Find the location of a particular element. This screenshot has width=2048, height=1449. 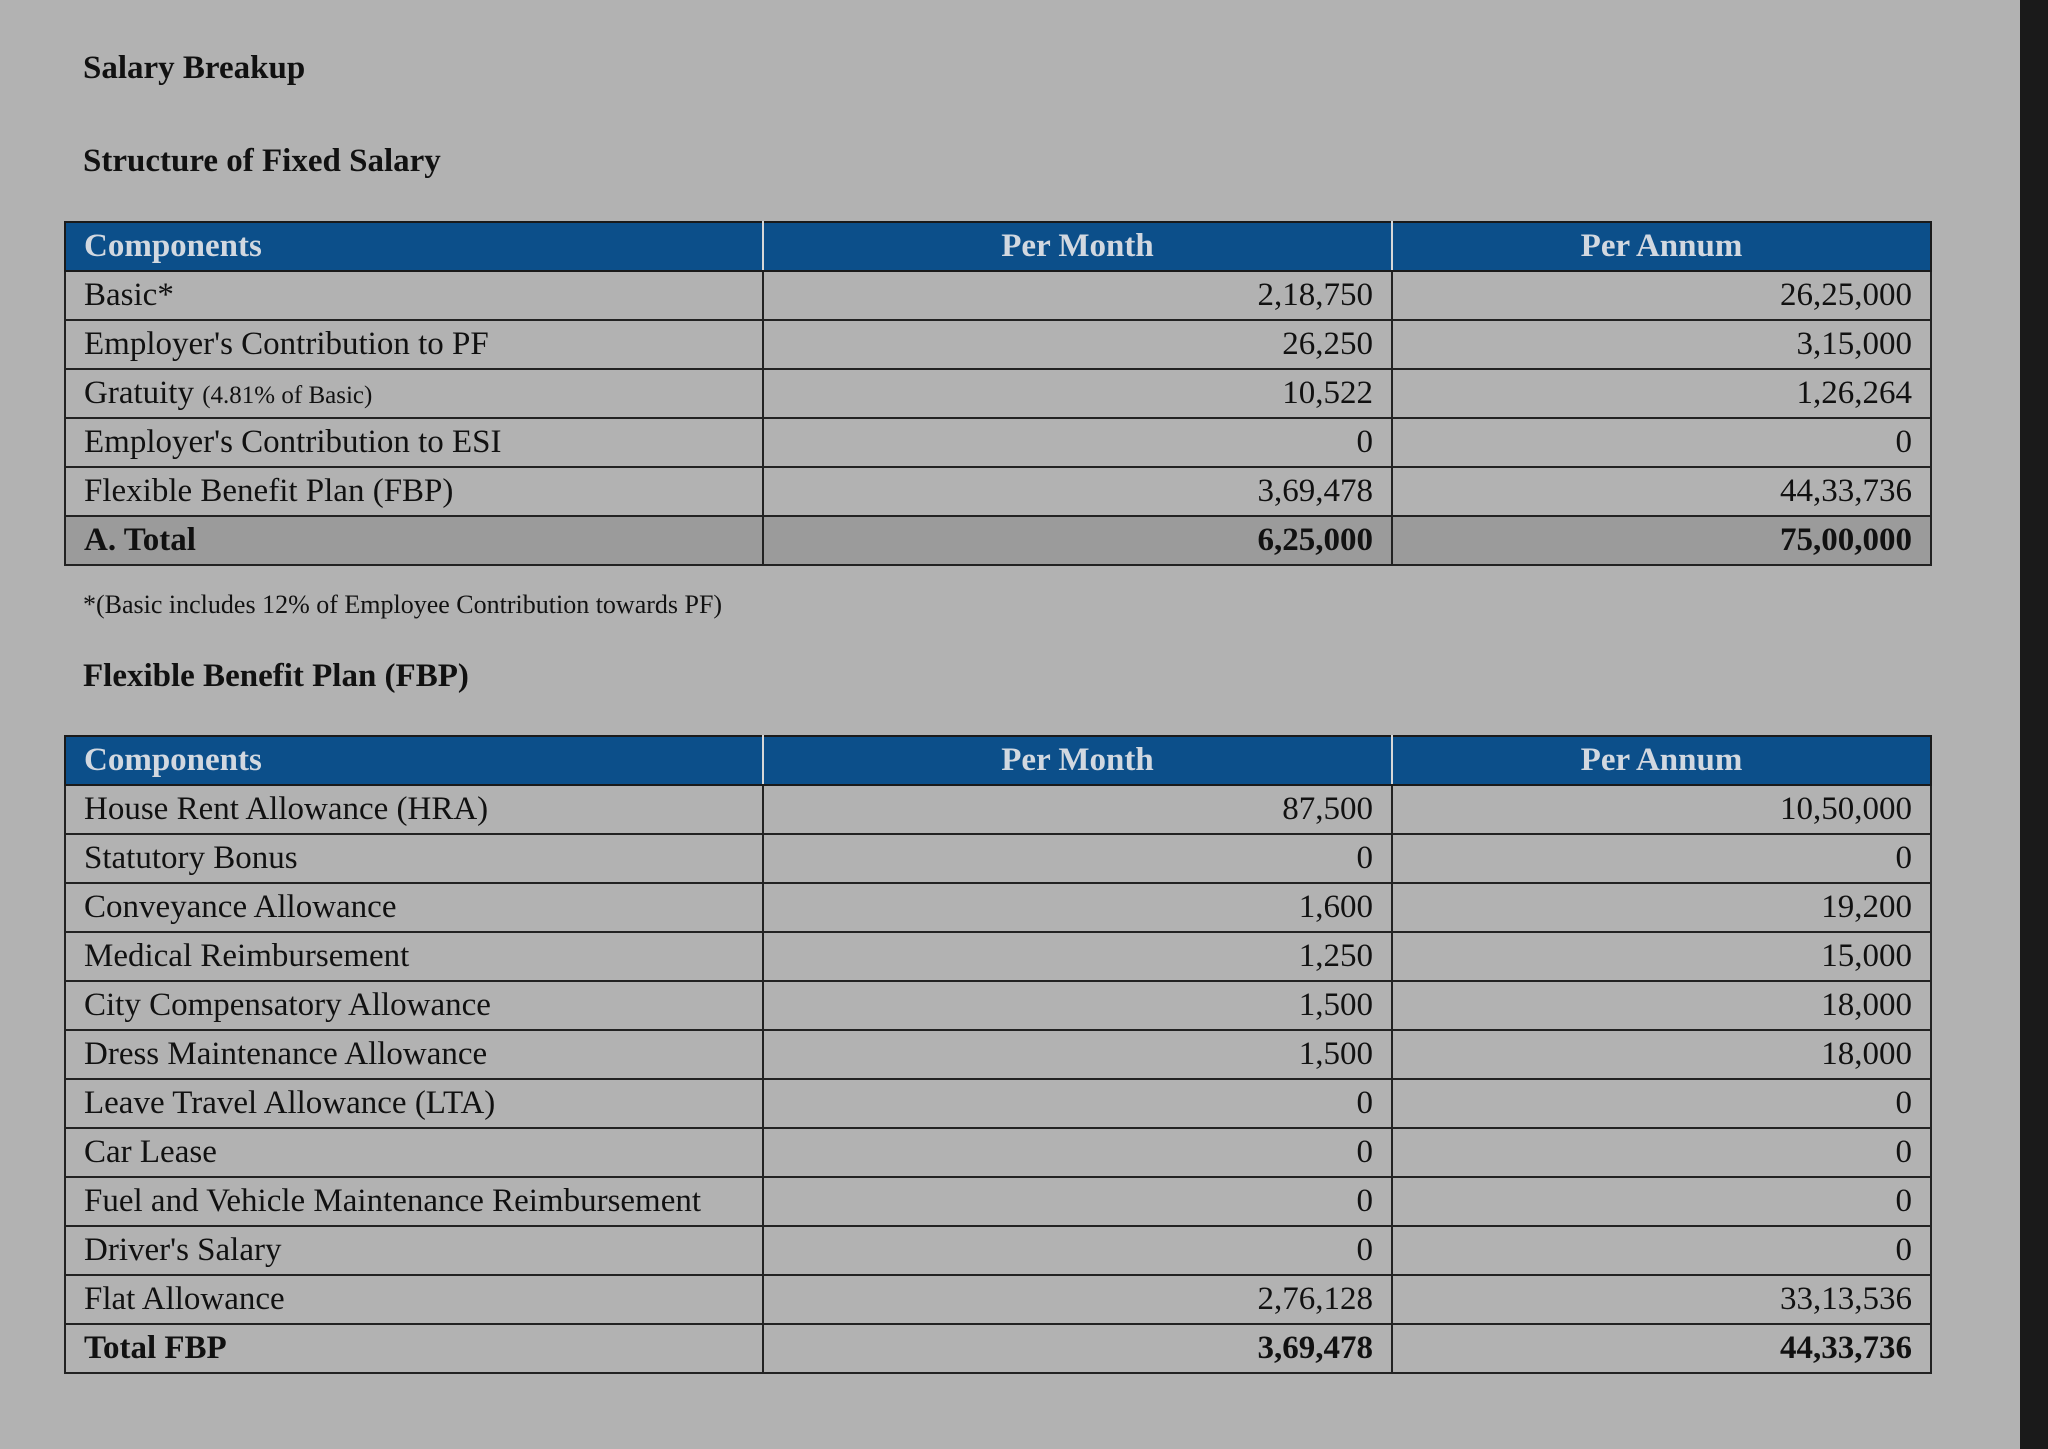

per-annum-value: 3,15,000 is located at coordinates (1661, 344).